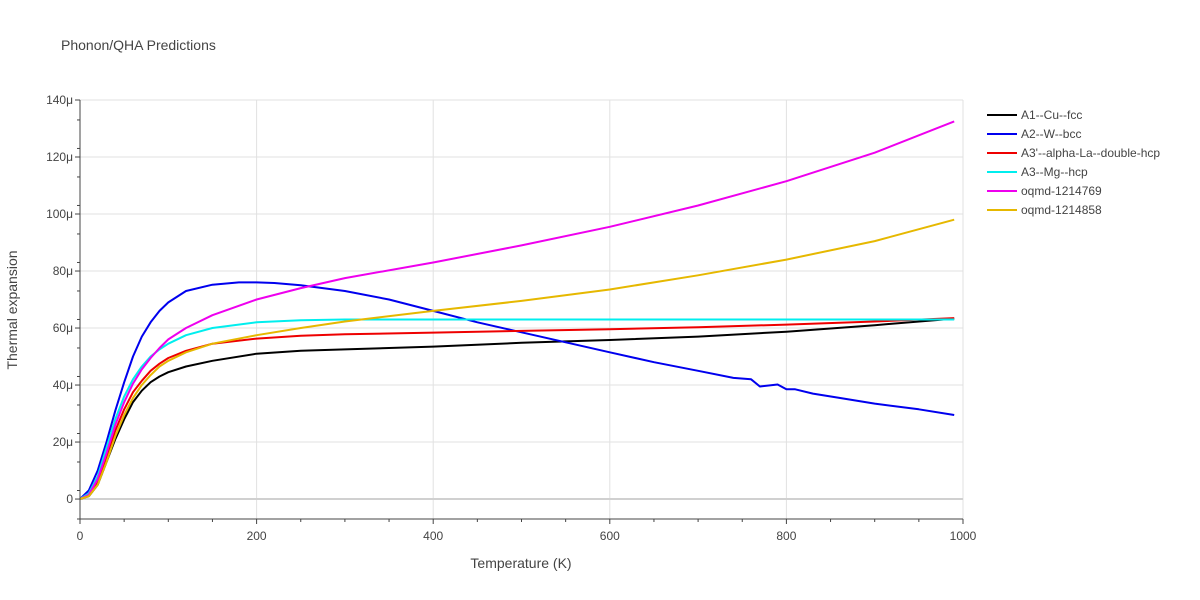  Describe the element at coordinates (1061, 210) in the screenshot. I see `legend-label: oqmd-1214858` at that location.